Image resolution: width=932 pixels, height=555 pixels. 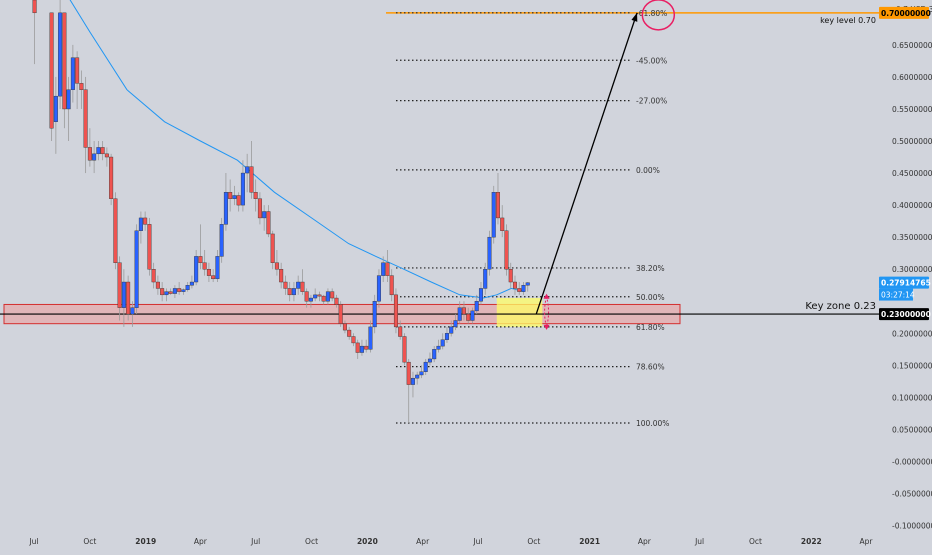 What do you see at coordinates (648, 170) in the screenshot?
I see `fib-level-label: 0.00%` at bounding box center [648, 170].